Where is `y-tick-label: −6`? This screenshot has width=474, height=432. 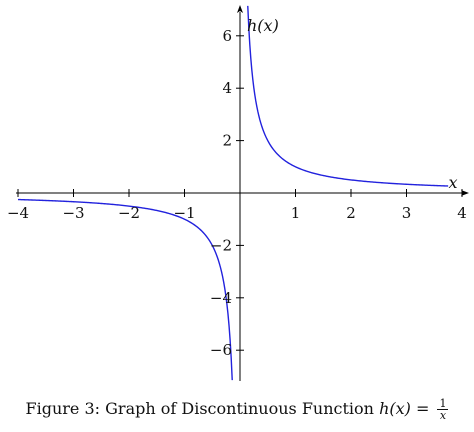
y-tick-label: −6 is located at coordinates (221, 350).